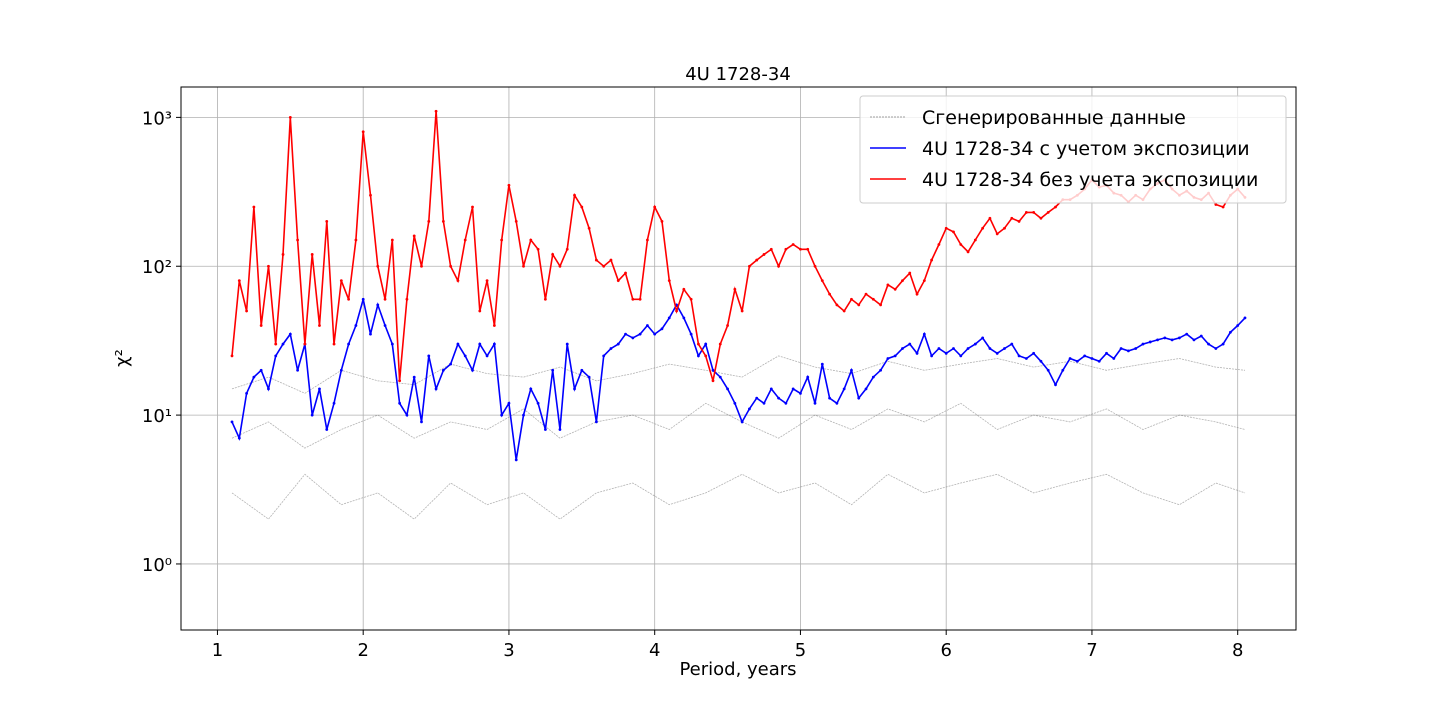 Image resolution: width=1440 pixels, height=724 pixels. Describe the element at coordinates (508, 650) in the screenshot. I see `x-tick-label: 3` at that location.